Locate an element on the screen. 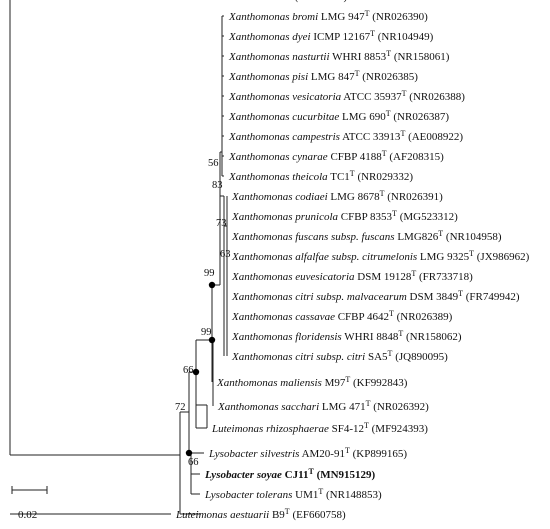 The image size is (550, 529). taxon-name: Xanthomonas campestris is located at coordinates (284, 137).